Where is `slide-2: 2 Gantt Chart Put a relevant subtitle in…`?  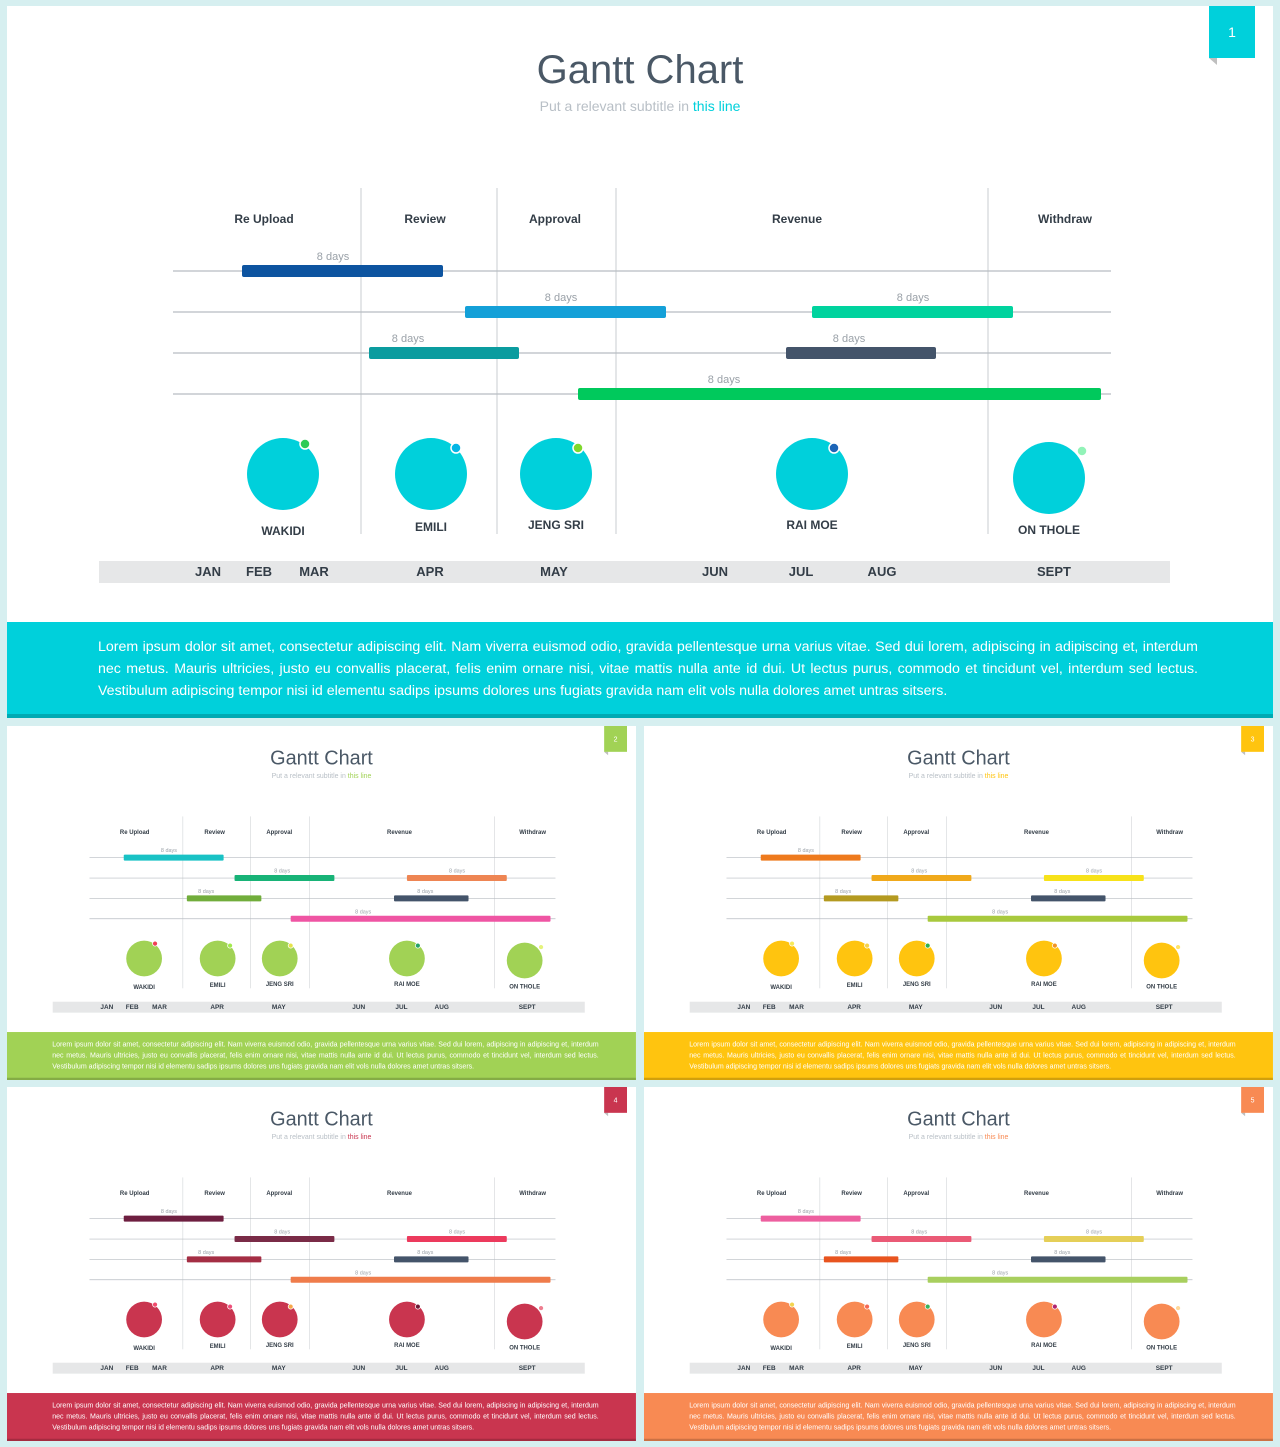 slide-2: 2 Gantt Chart Put a relevant subtitle in… is located at coordinates (321, 903).